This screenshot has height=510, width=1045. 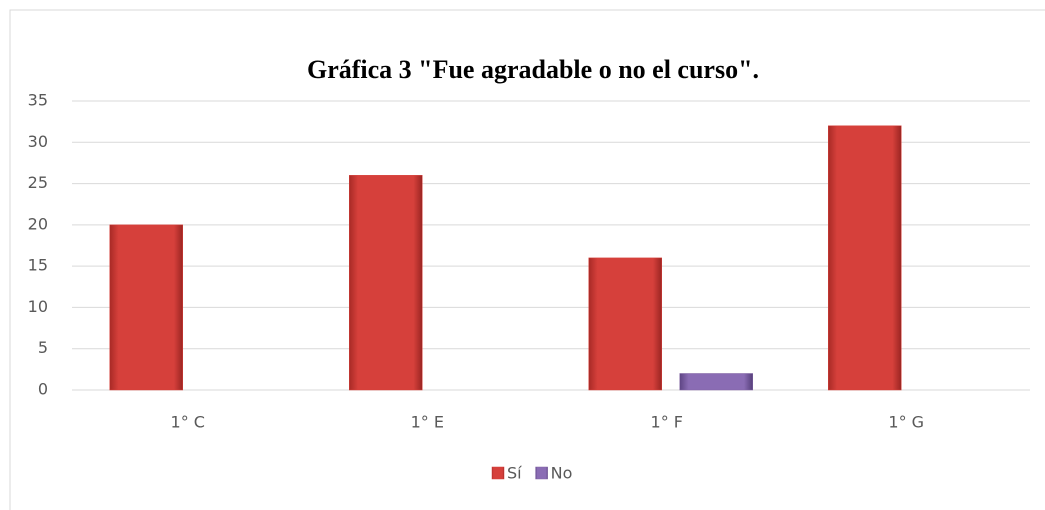 What do you see at coordinates (188, 422) in the screenshot?
I see `x-tick-label: 1° C` at bounding box center [188, 422].